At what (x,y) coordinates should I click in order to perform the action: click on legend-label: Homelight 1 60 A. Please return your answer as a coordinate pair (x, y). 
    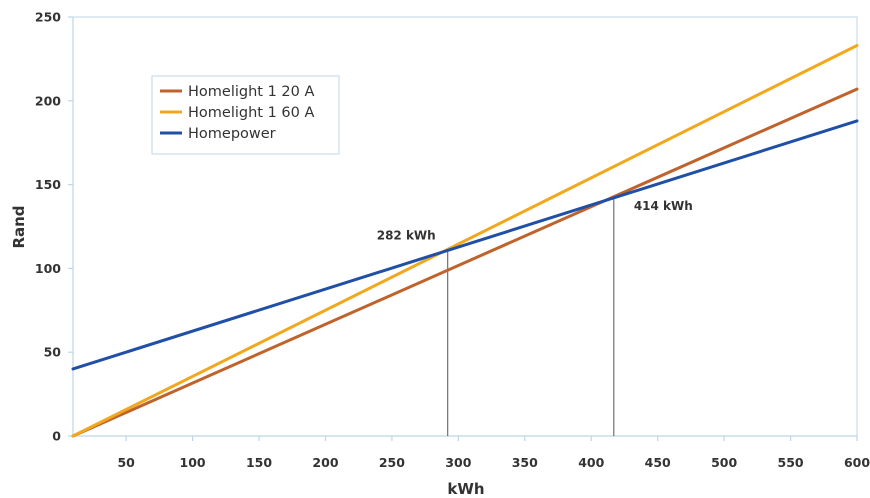
    Looking at the image, I should click on (251, 113).